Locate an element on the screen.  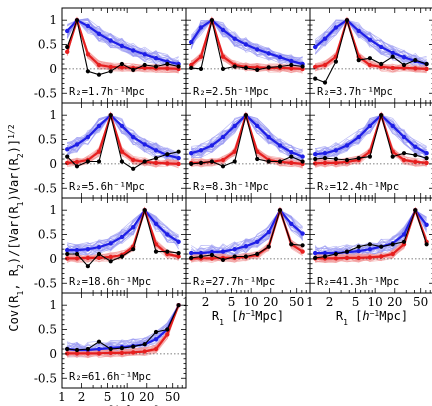
x-tick-label: 20 is located at coordinates (394, 302).